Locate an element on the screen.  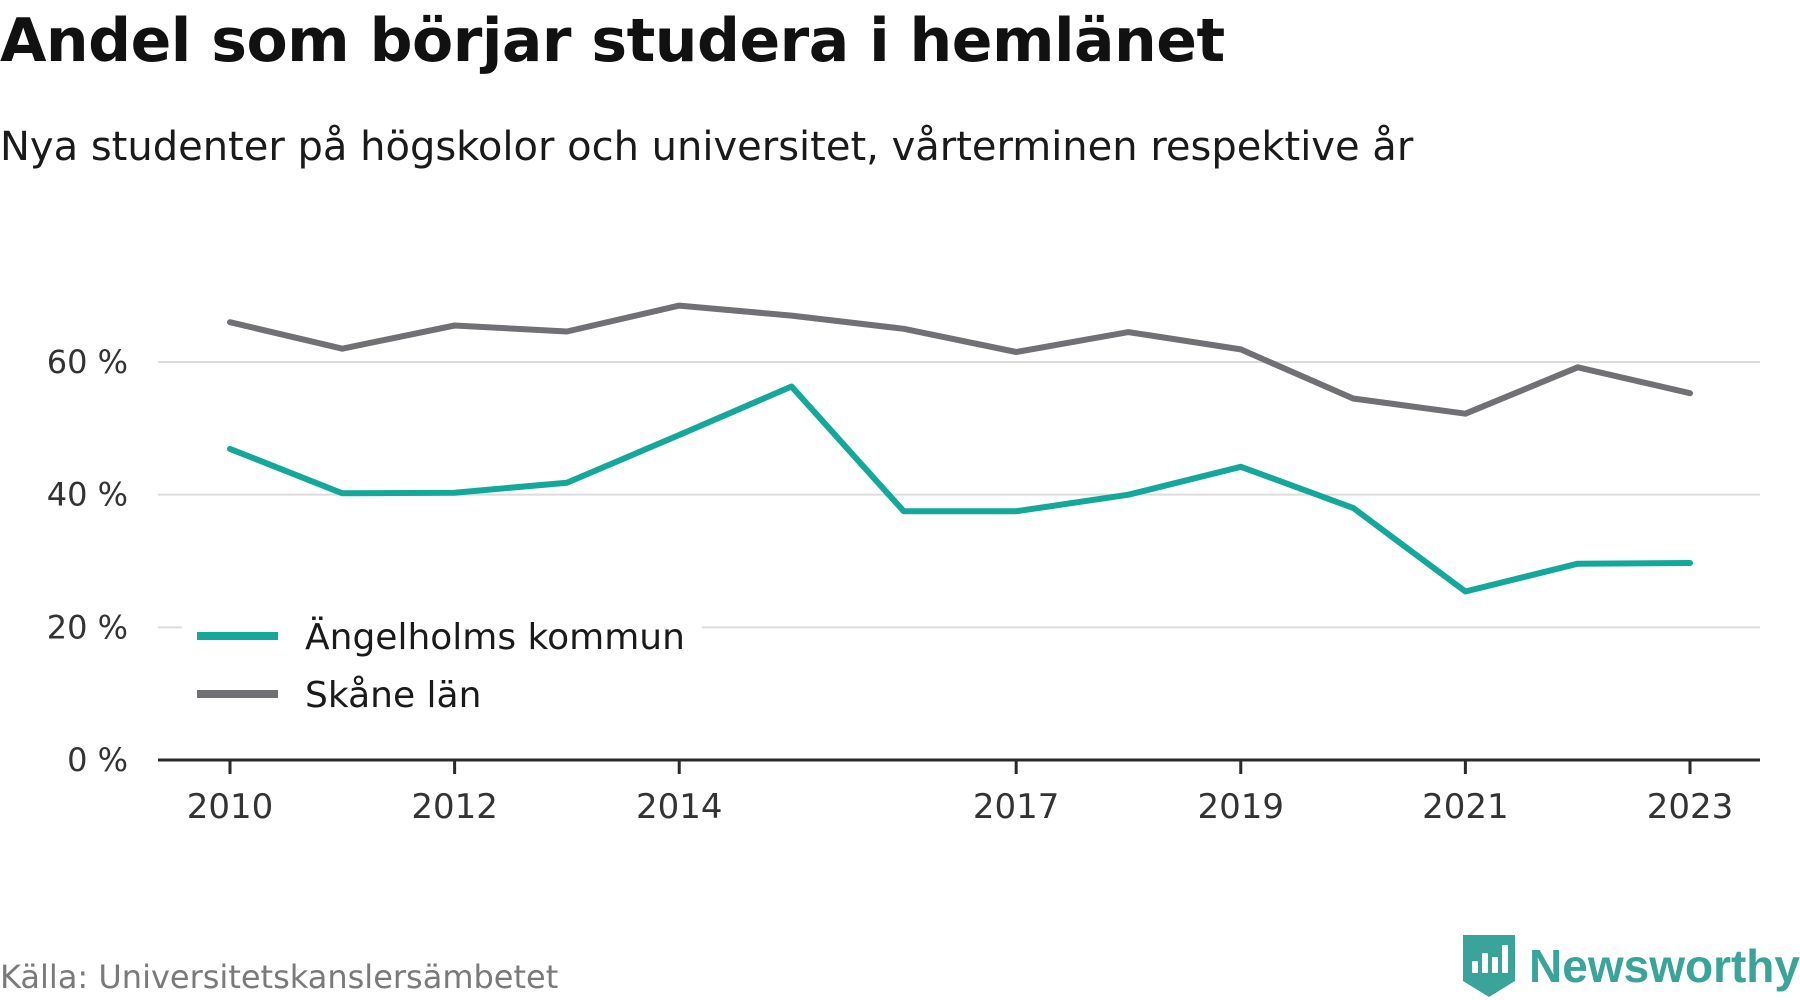
y-tick-label: 0 % is located at coordinates (97, 760).